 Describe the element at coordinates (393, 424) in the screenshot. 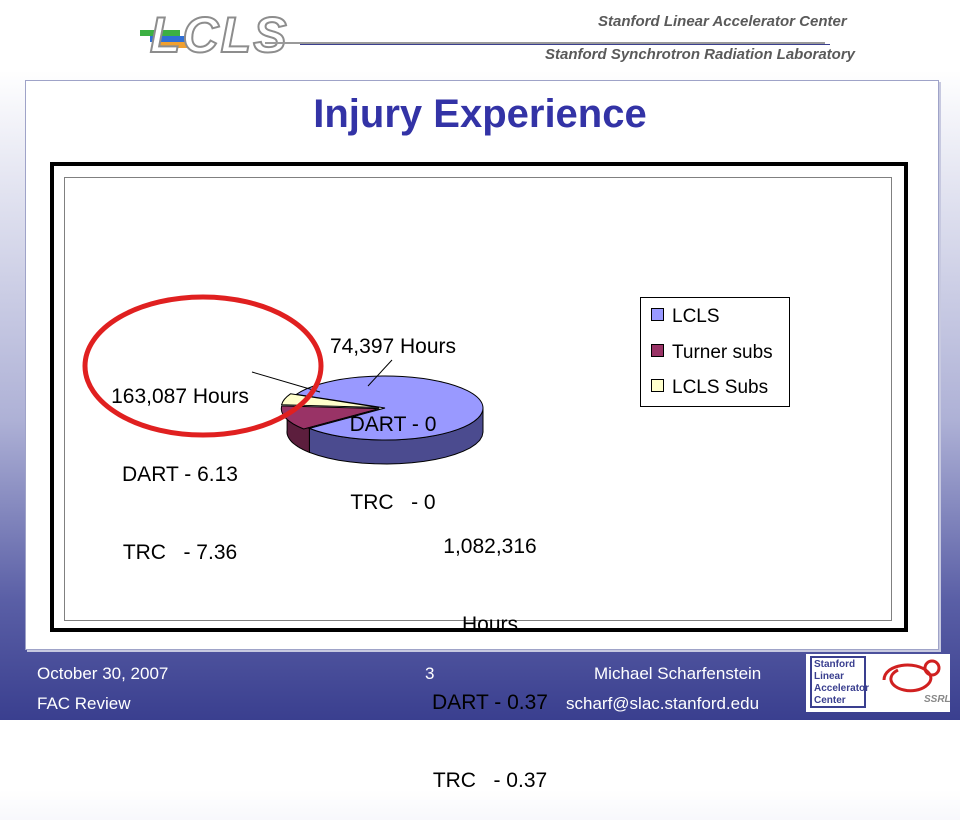

I see `label-lcls-subs-dart: DART - 0` at that location.